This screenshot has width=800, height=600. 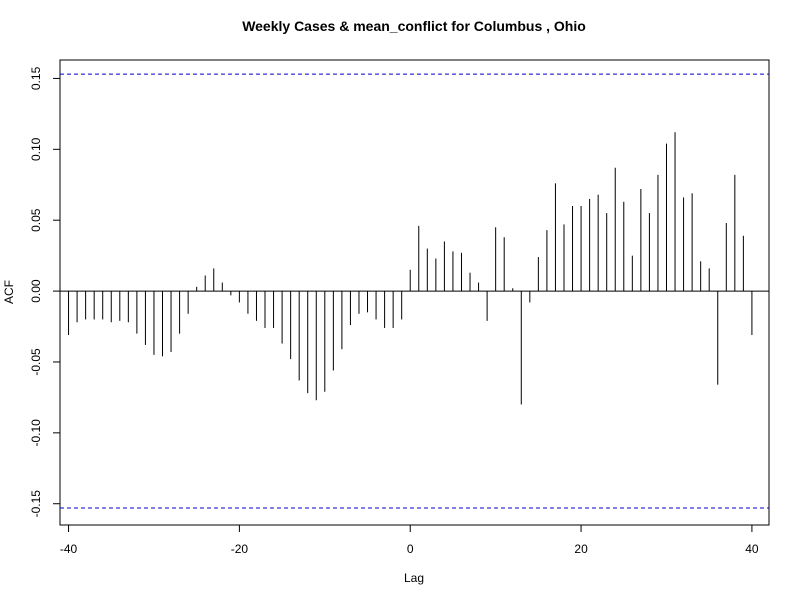 What do you see at coordinates (36, 149) in the screenshot?
I see `y-tick-label: 0.10` at bounding box center [36, 149].